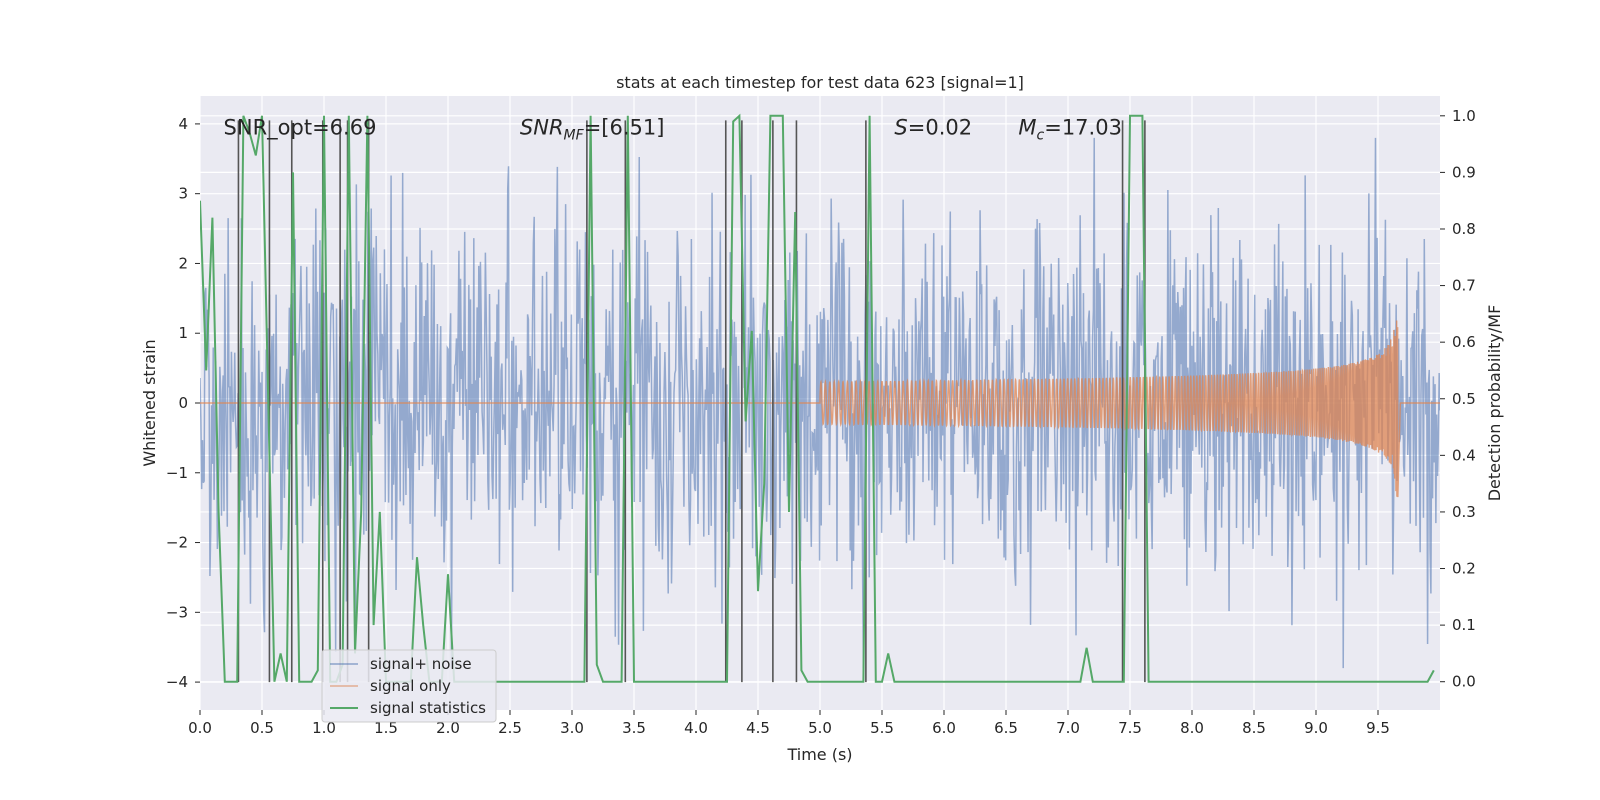 The image size is (1600, 800). I want to click on x-tick-label: 0.5, so click(262, 728).